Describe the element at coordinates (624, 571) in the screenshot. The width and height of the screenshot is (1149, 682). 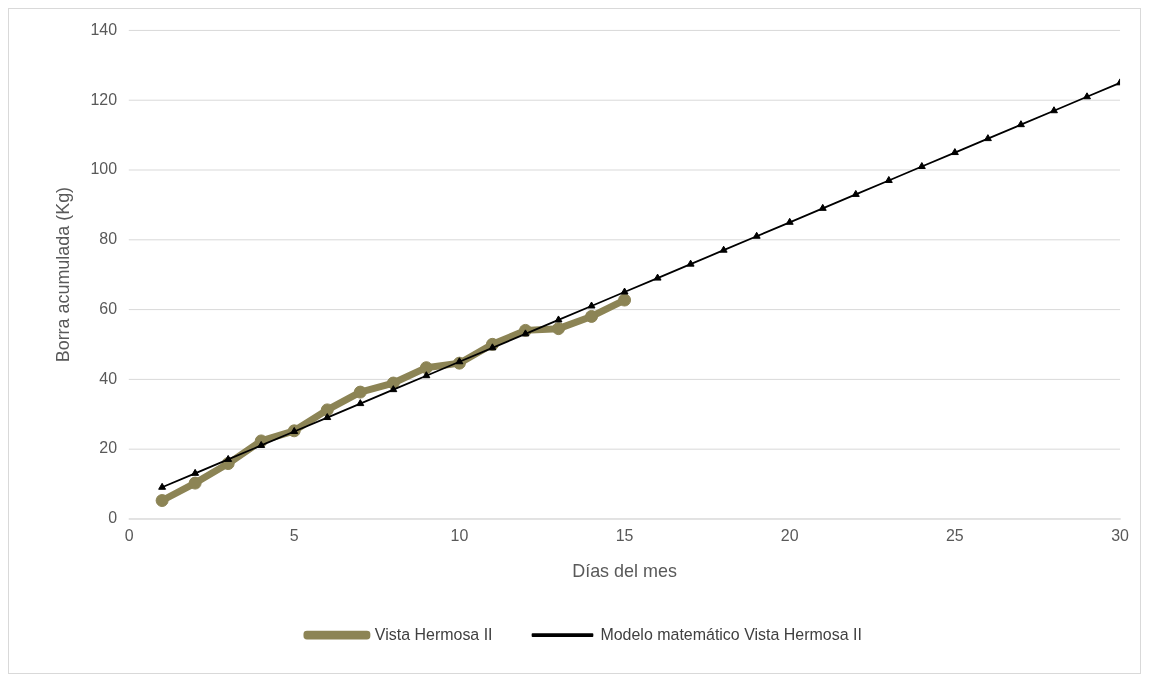
I see `x-axis-title: Días del mes` at that location.